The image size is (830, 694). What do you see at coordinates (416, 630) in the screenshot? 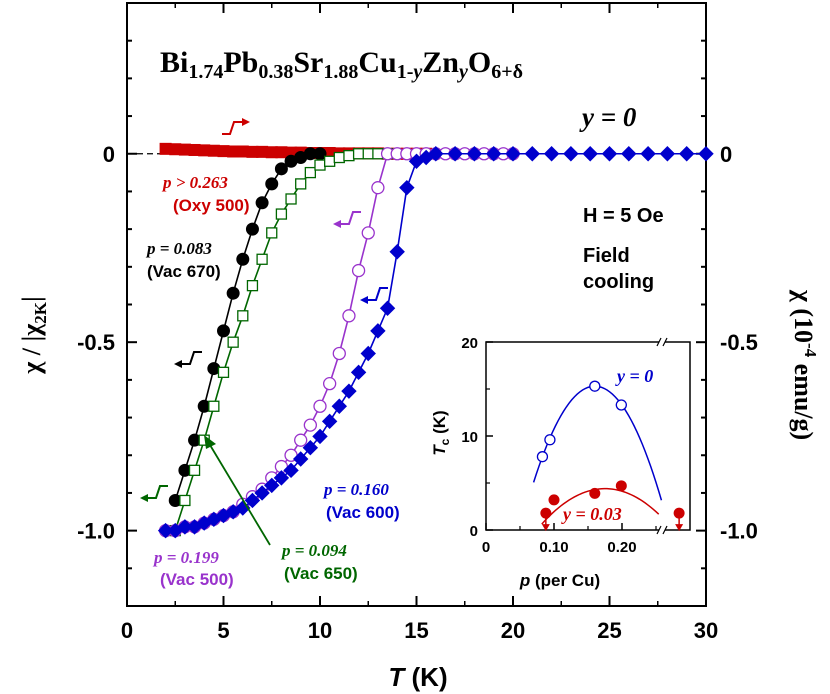
I see `x-tick-label: 15` at bounding box center [416, 630].